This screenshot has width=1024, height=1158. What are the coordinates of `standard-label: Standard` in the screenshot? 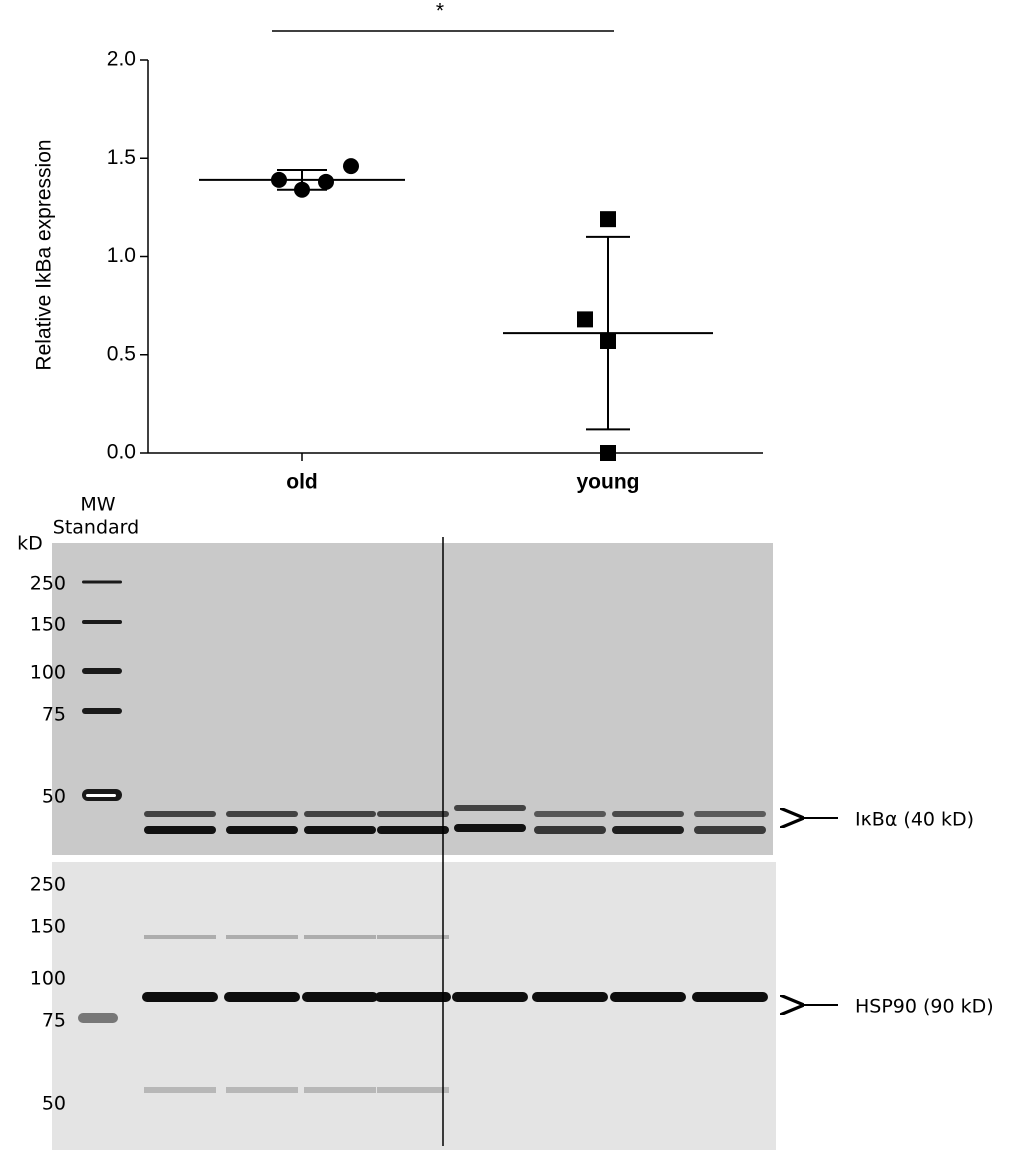 It's located at (96, 528).